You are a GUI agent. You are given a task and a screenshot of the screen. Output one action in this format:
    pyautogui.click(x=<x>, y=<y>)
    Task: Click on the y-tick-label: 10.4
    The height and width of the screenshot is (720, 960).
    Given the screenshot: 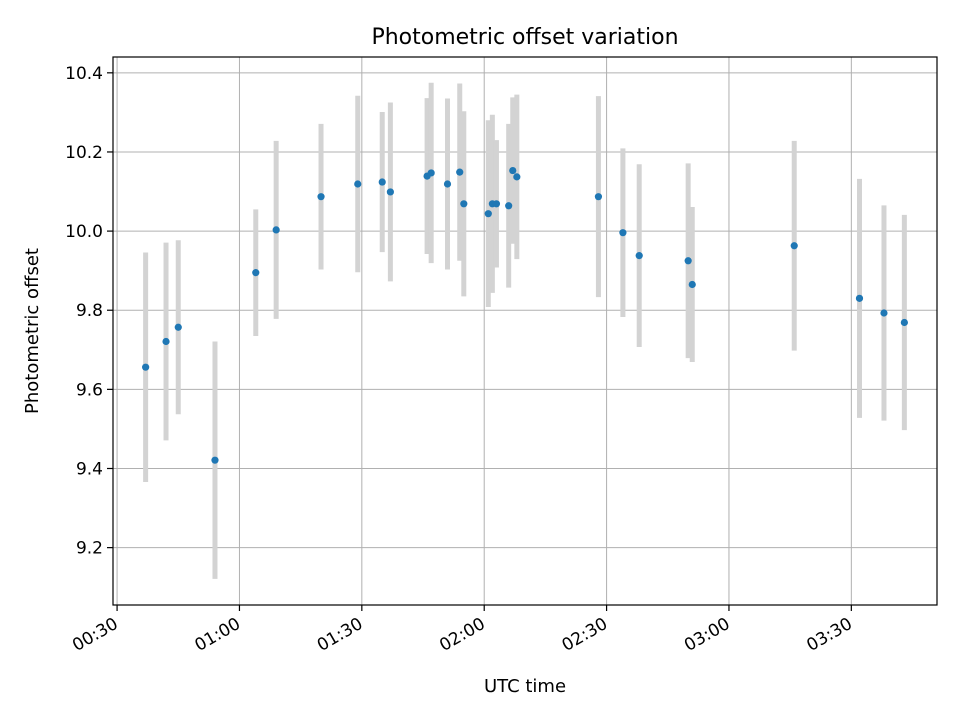 What is the action you would take?
    pyautogui.click(x=84, y=74)
    